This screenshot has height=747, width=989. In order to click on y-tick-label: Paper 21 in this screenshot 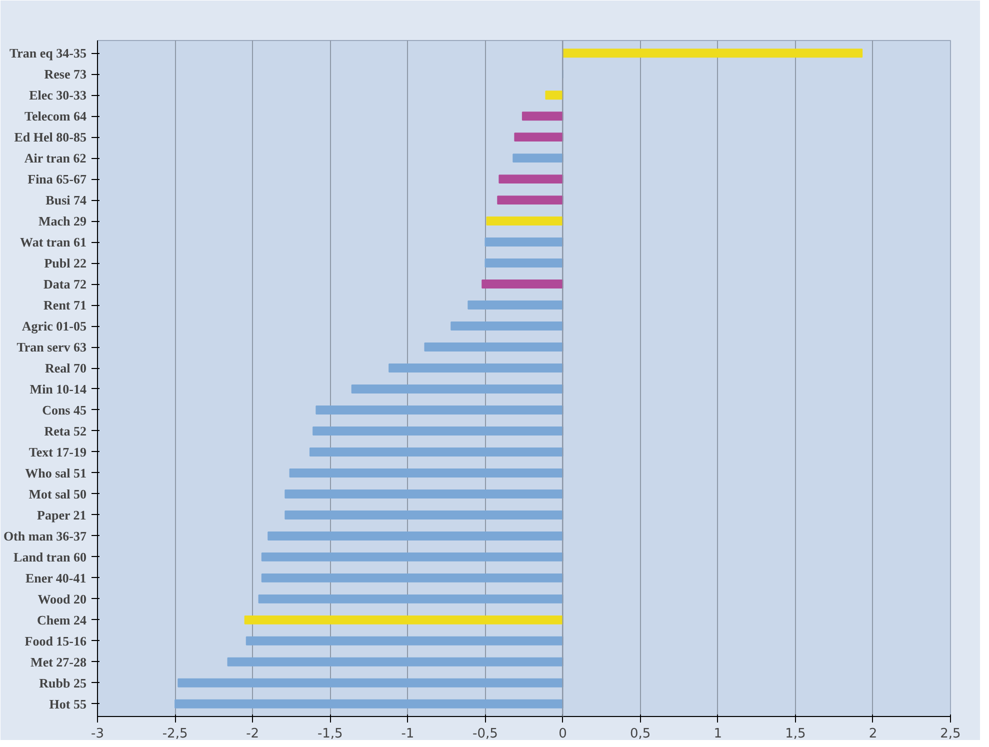, I will do `click(61, 514)`.